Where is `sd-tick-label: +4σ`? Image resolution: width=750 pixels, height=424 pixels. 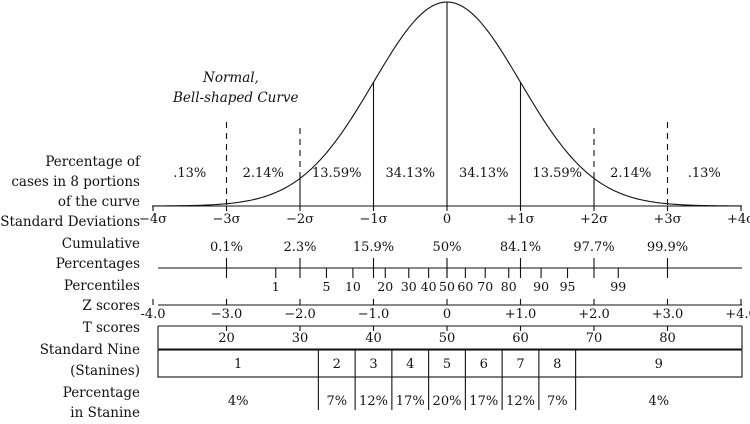
sd-tick-label: +4σ is located at coordinates (738, 219).